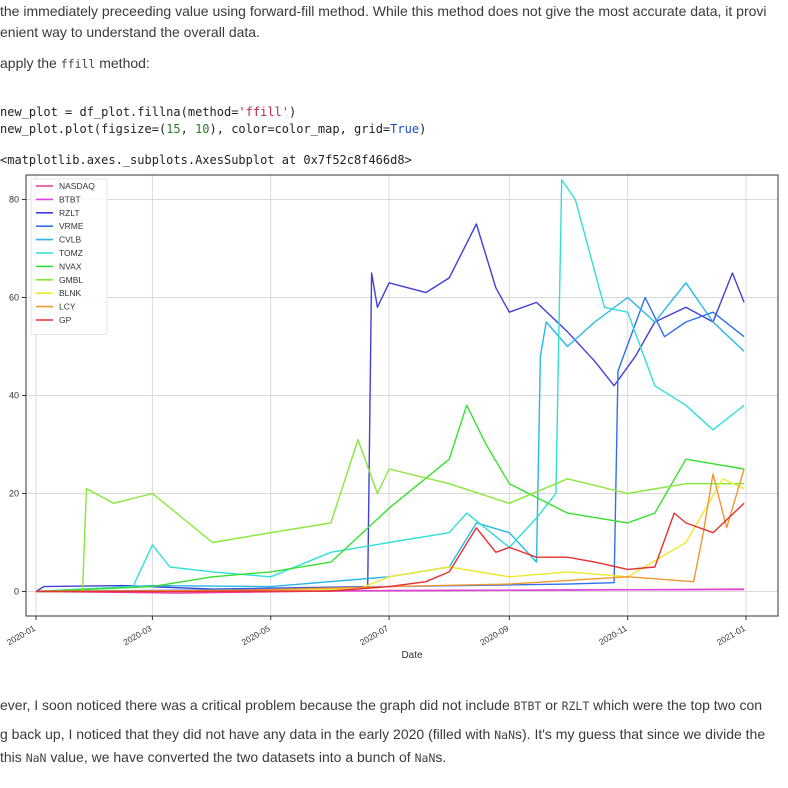 The width and height of the screenshot is (788, 788). What do you see at coordinates (21, 635) in the screenshot?
I see `x-tick-label: 2020-01` at bounding box center [21, 635].